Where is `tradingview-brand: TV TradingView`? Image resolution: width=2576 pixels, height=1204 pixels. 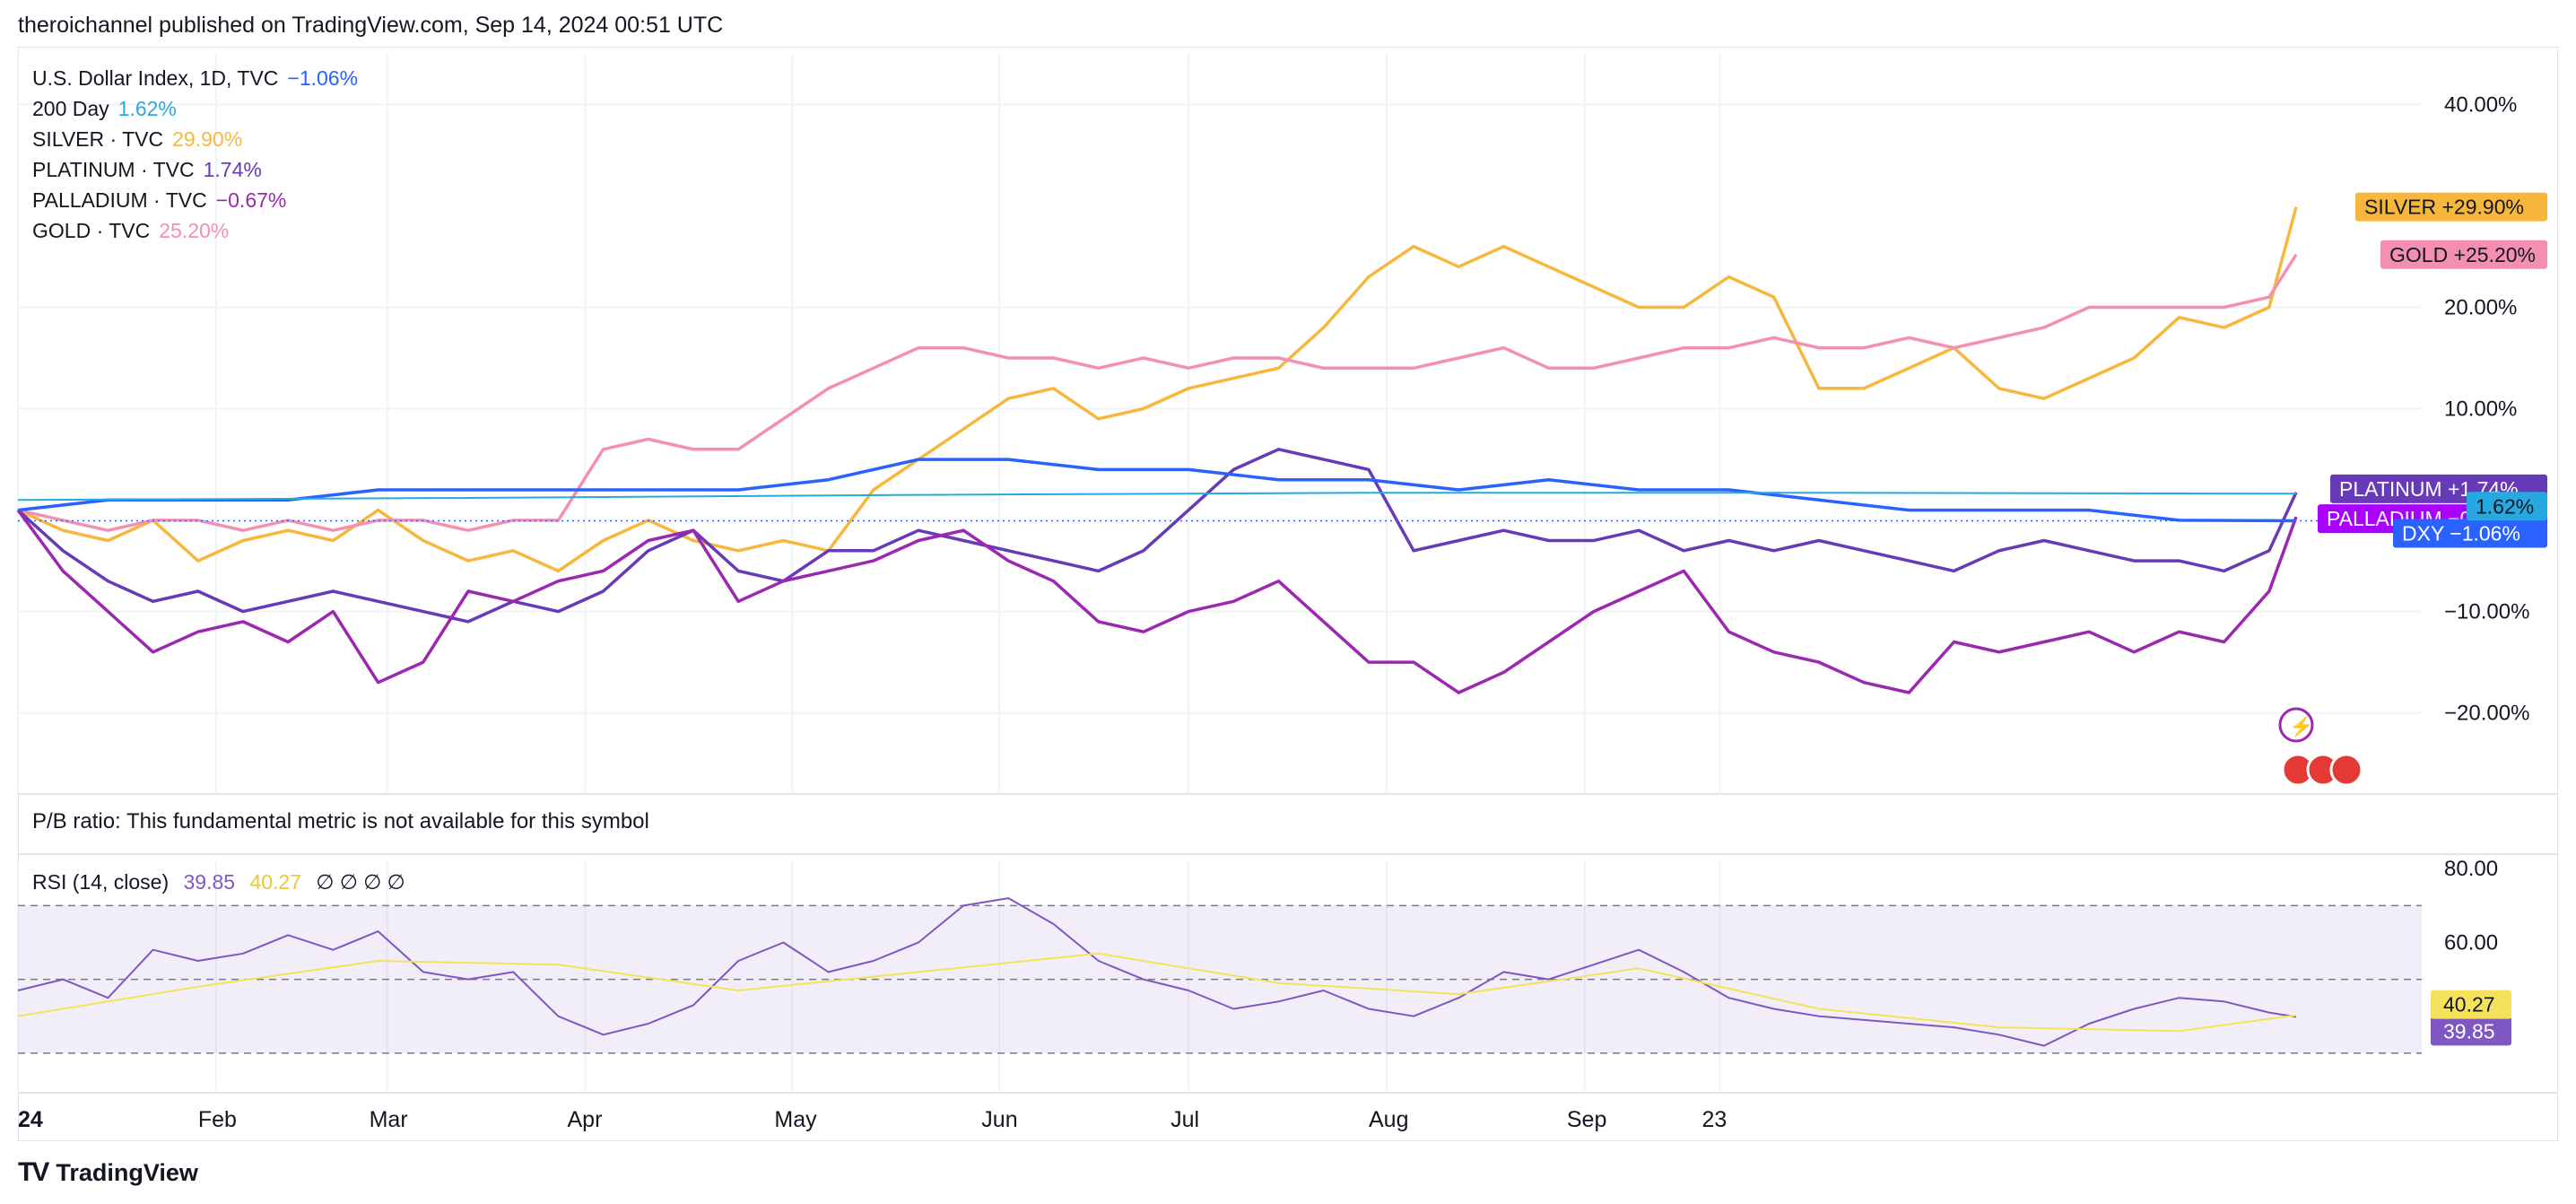 tradingview-brand: TV TradingView is located at coordinates (108, 1172).